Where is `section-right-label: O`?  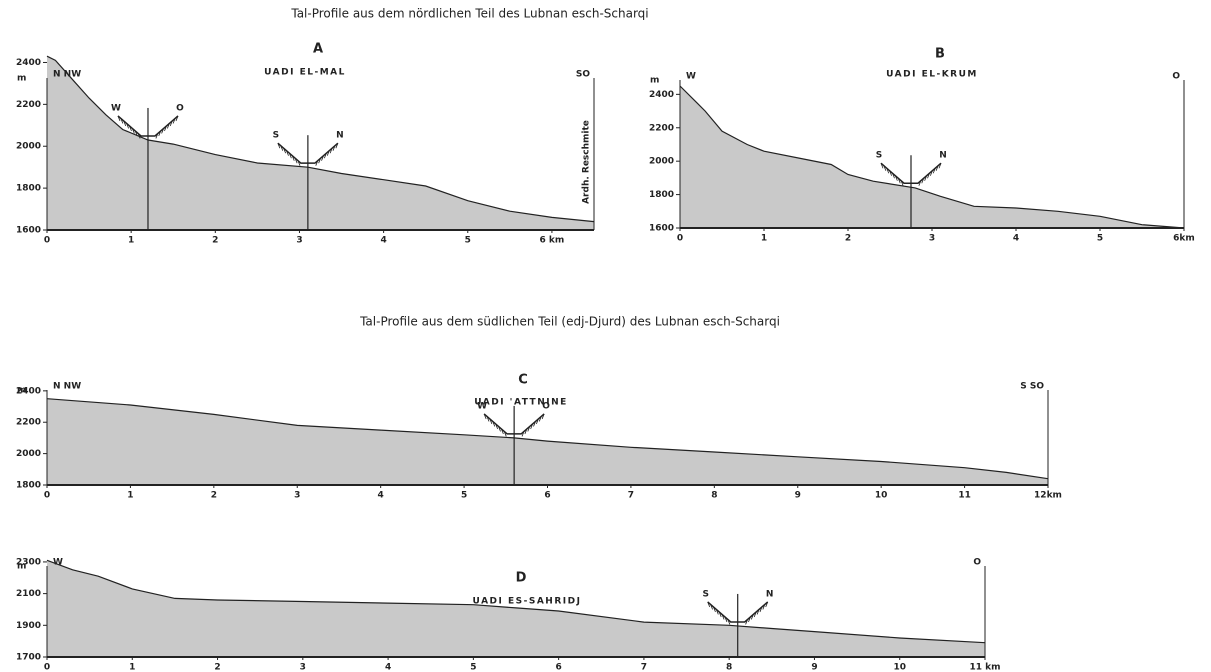 section-right-label: O is located at coordinates (546, 406).